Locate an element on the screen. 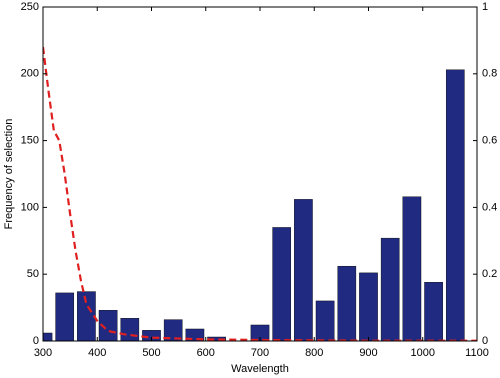 The height and width of the screenshot is (378, 500). y2-tick-label: 0 is located at coordinates (485, 341).